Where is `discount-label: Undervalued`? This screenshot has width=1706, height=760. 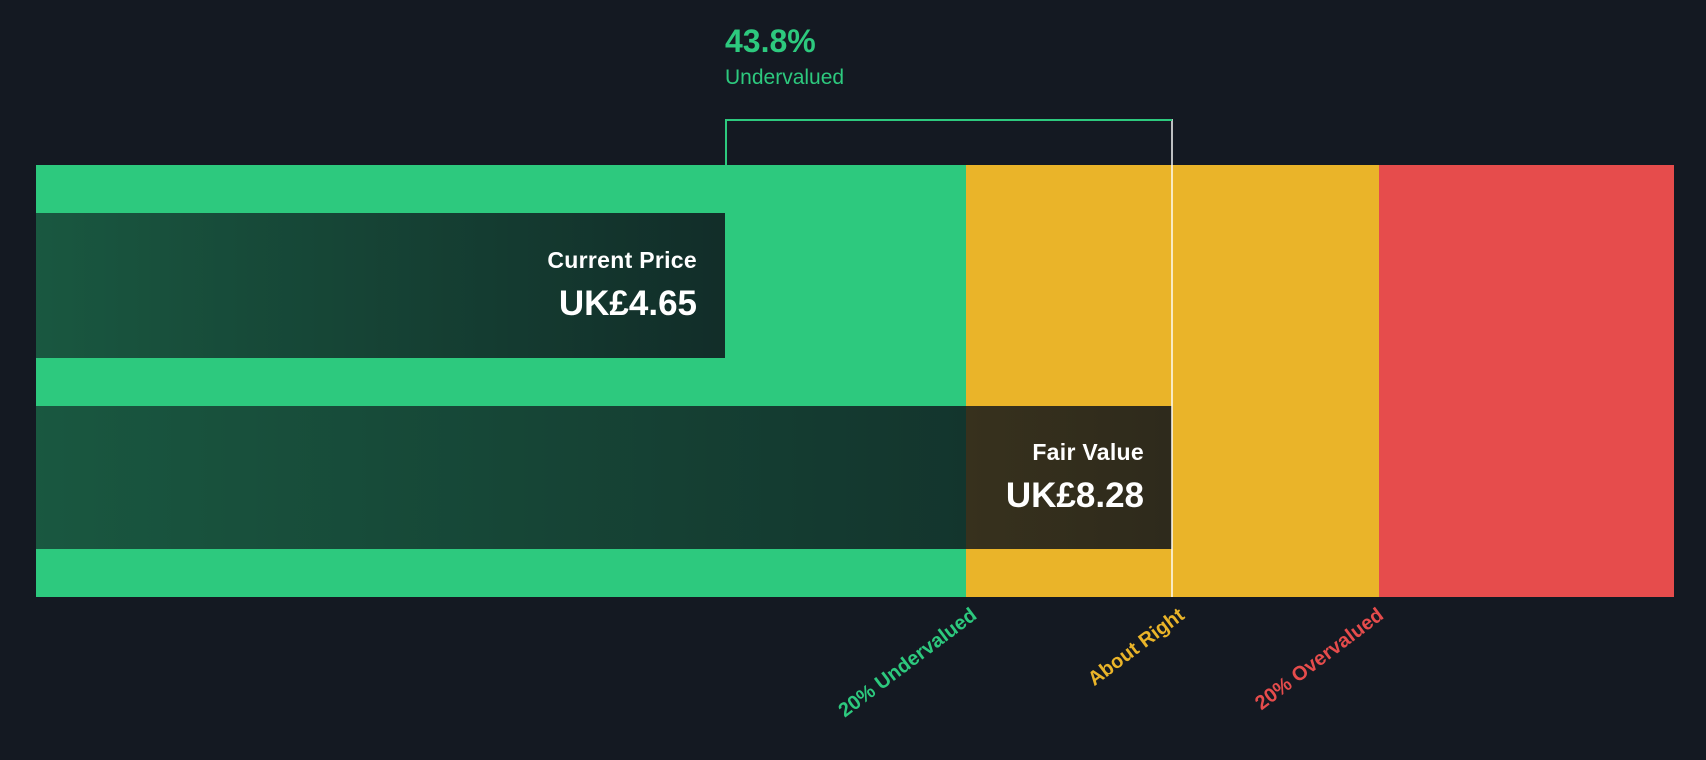 discount-label: Undervalued is located at coordinates (785, 78).